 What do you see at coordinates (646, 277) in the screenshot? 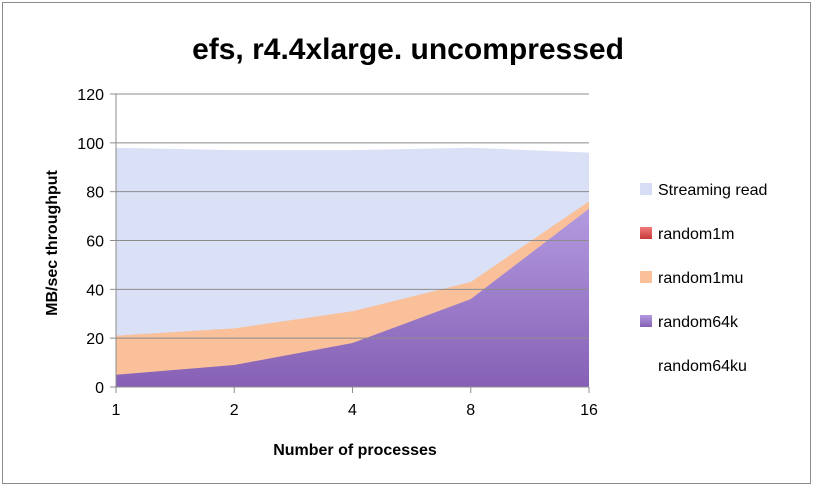
I see `legend-swatch-random1mu` at bounding box center [646, 277].